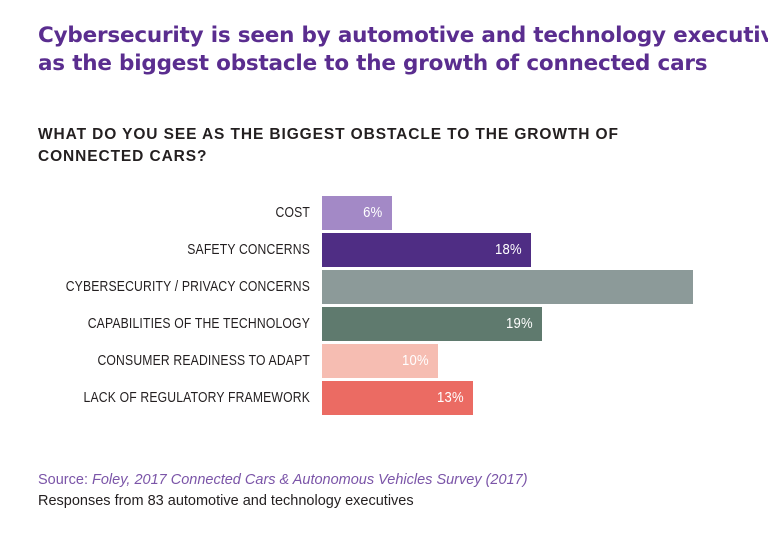  I want to click on chart-bar-row: CYBERSECURITY / PRIVACY CONCERNS, so click(384, 287).